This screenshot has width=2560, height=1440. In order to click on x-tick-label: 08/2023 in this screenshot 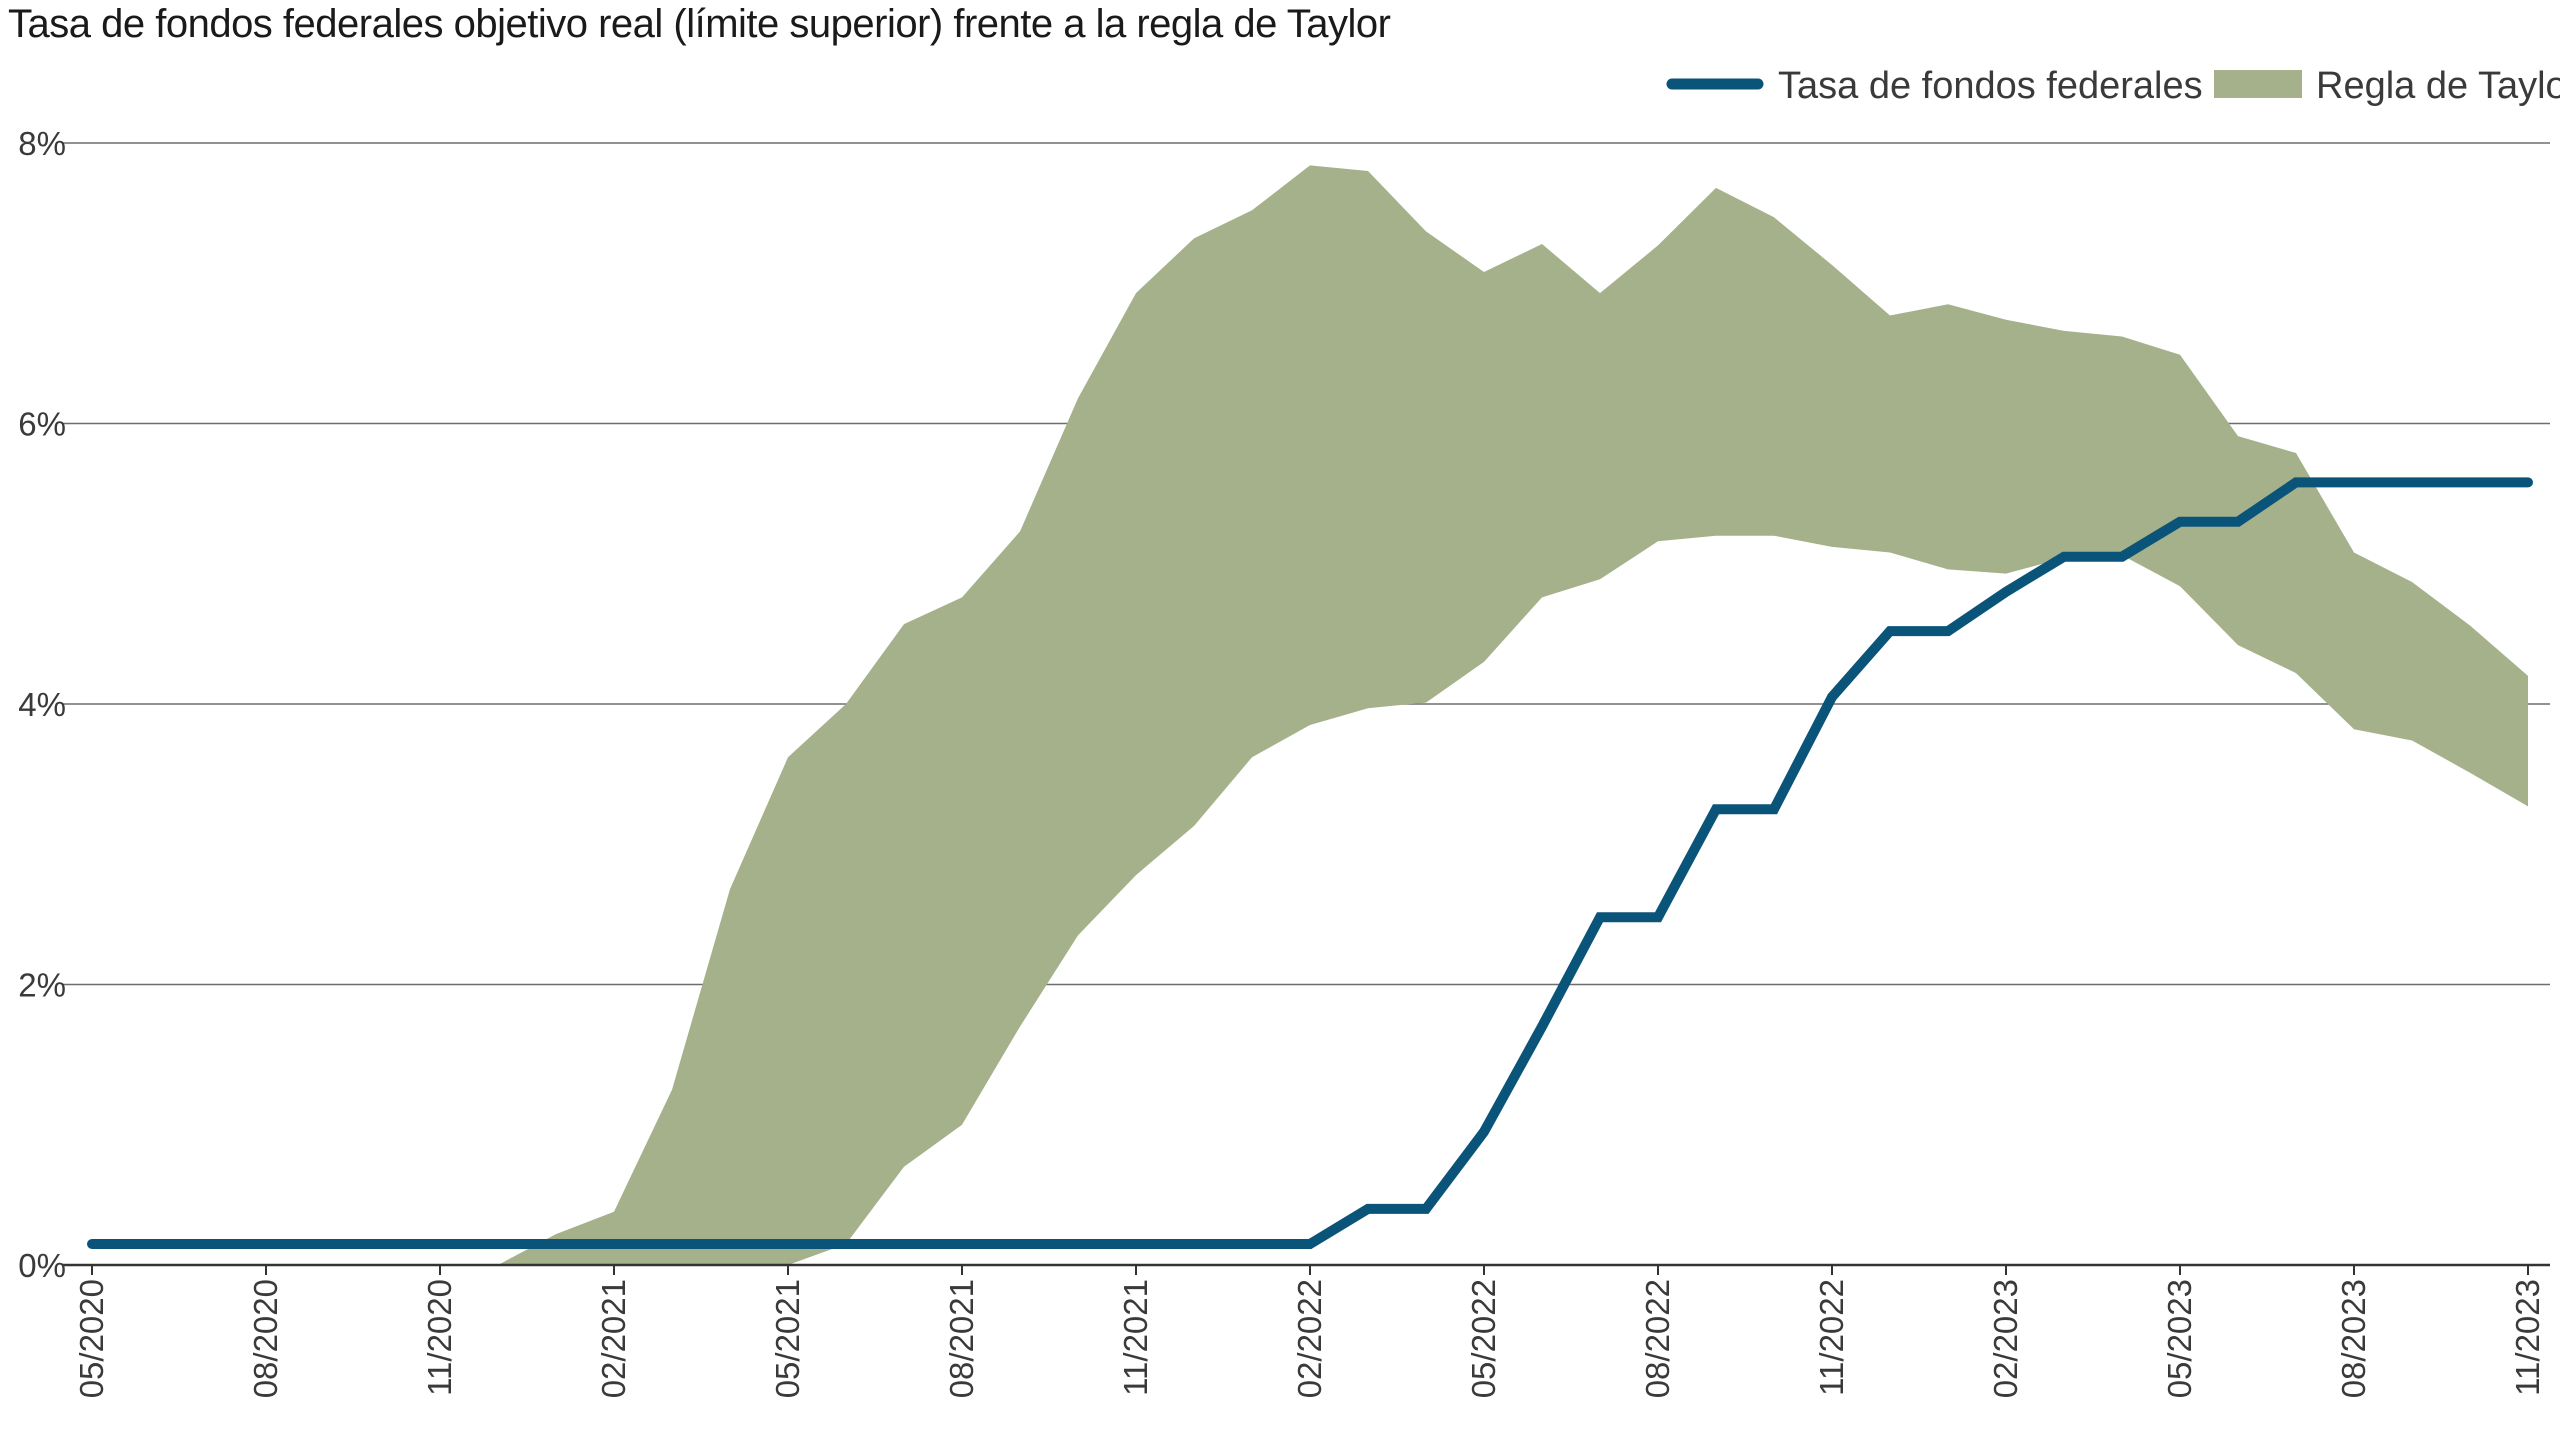, I will do `click(2353, 1338)`.